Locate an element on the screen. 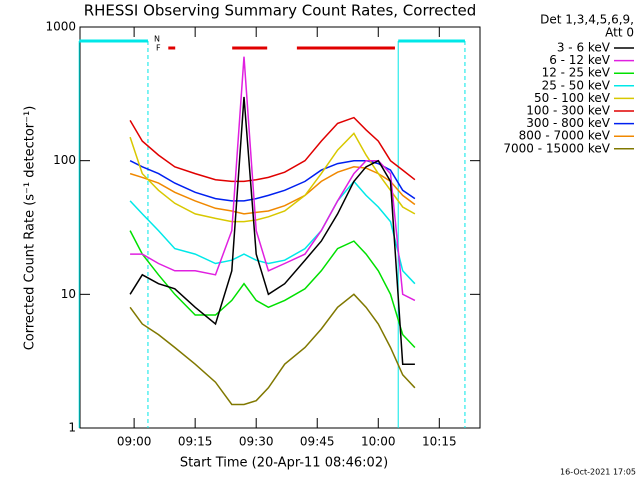 The width and height of the screenshot is (640, 480). flare-label: F is located at coordinates (158, 48).